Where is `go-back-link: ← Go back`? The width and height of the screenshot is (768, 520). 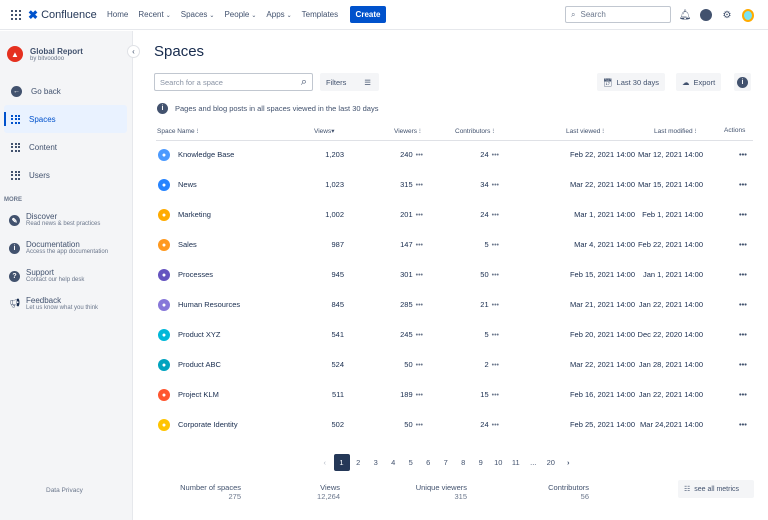 go-back-link: ← Go back is located at coordinates (36, 91).